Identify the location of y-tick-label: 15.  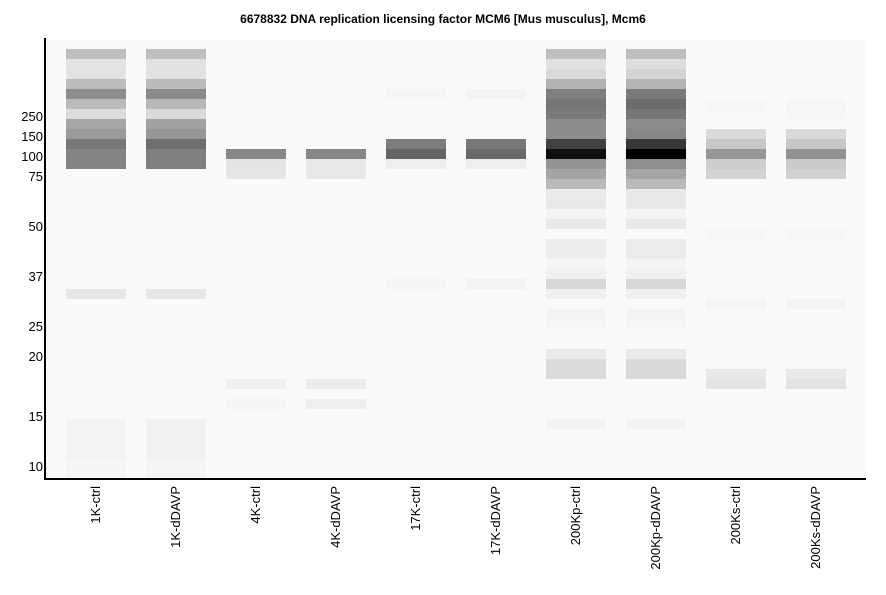
(35, 416).